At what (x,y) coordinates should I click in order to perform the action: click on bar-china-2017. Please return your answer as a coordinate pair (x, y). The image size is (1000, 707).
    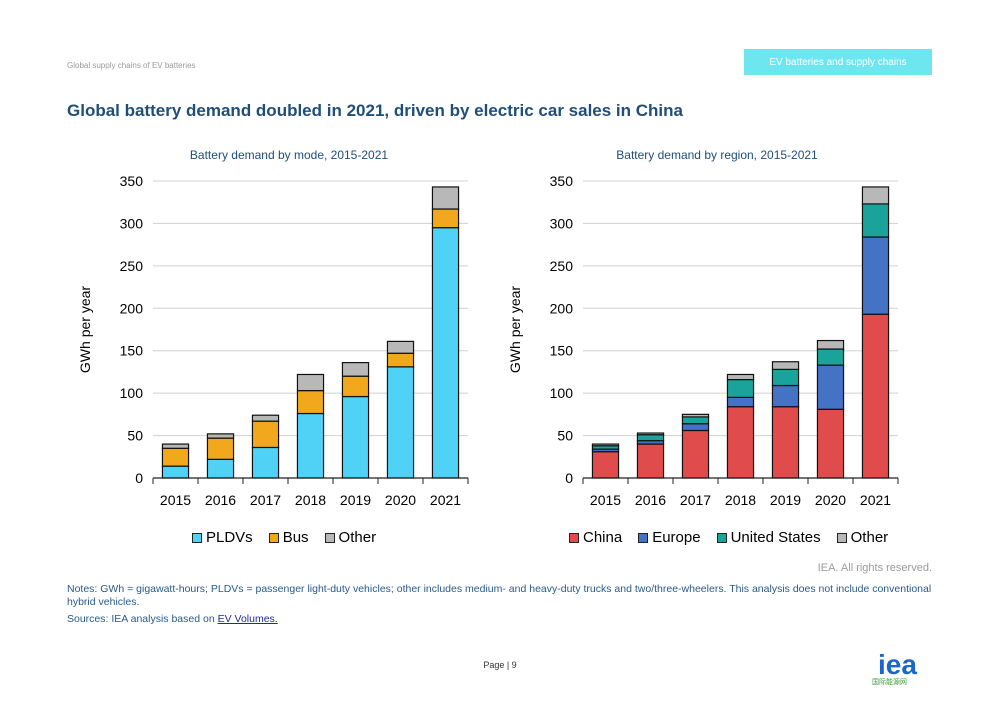
    Looking at the image, I should click on (695, 454).